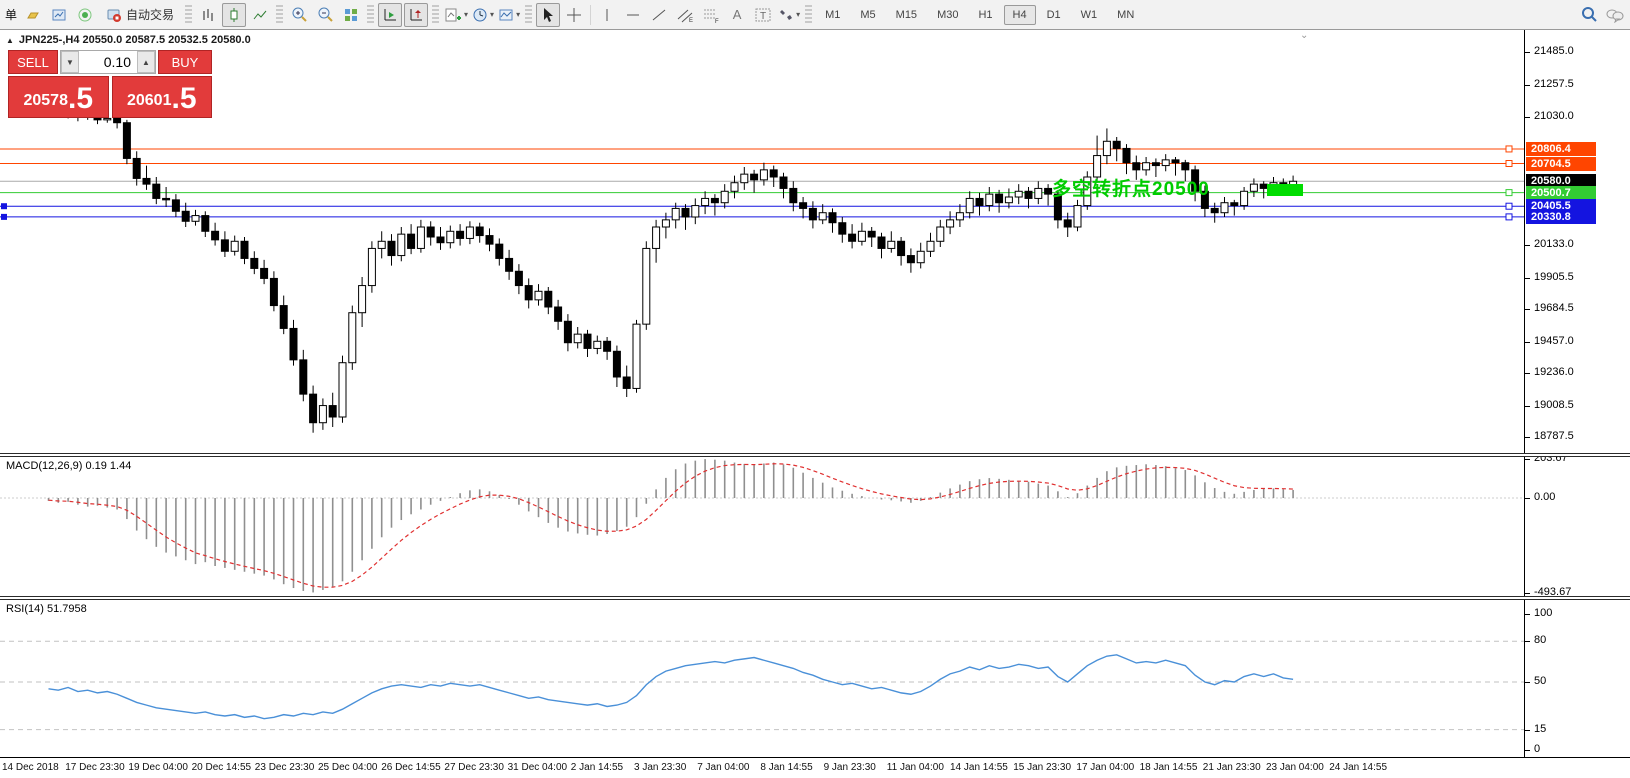  Describe the element at coordinates (10, 40) in the screenshot. I see `symbol-triangle-icon: ▲` at that location.